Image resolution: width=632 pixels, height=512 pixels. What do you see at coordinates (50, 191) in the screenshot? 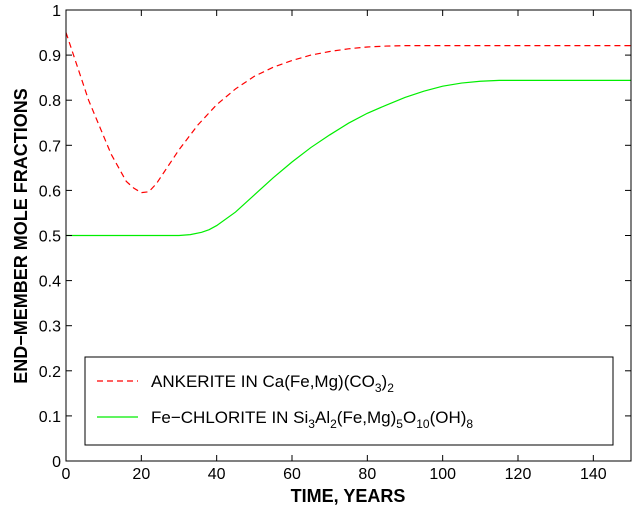
I see `y-tick-label: 0.6` at bounding box center [50, 191].